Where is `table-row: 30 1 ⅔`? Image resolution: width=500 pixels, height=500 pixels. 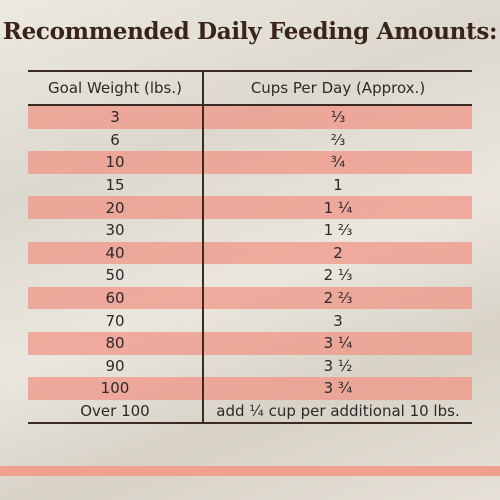 table-row: 30 1 ⅔ is located at coordinates (250, 230).